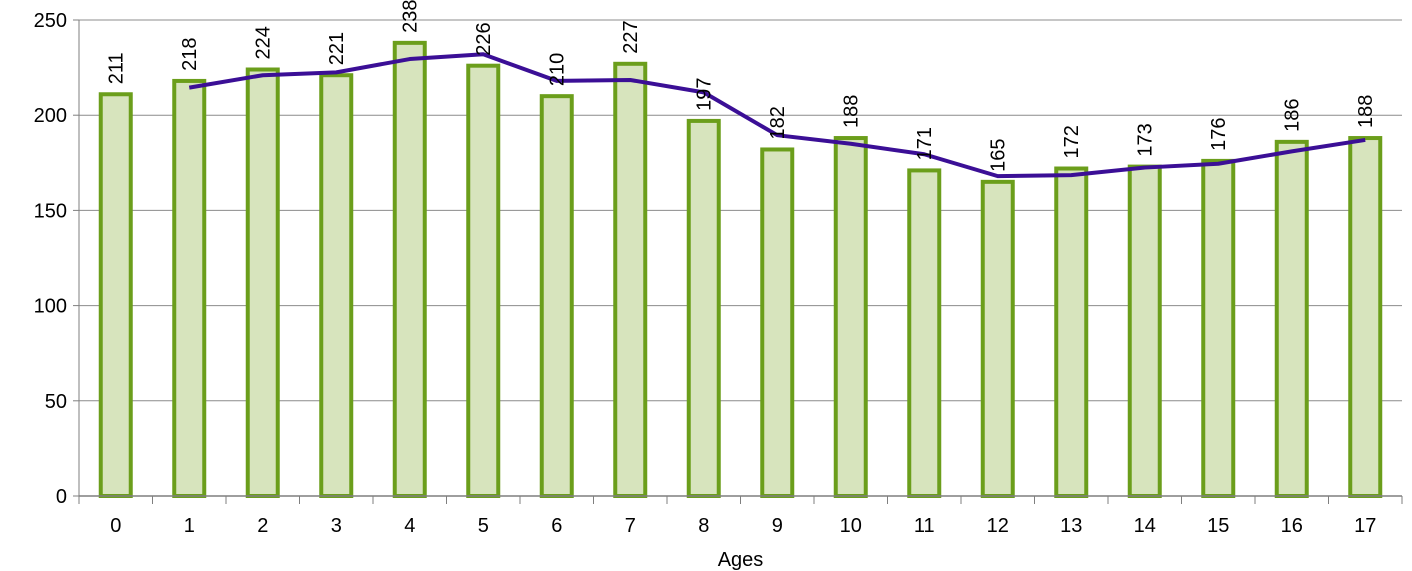 The height and width of the screenshot is (571, 1412). What do you see at coordinates (1218, 526) in the screenshot?
I see `x-tick-label: 15` at bounding box center [1218, 526].